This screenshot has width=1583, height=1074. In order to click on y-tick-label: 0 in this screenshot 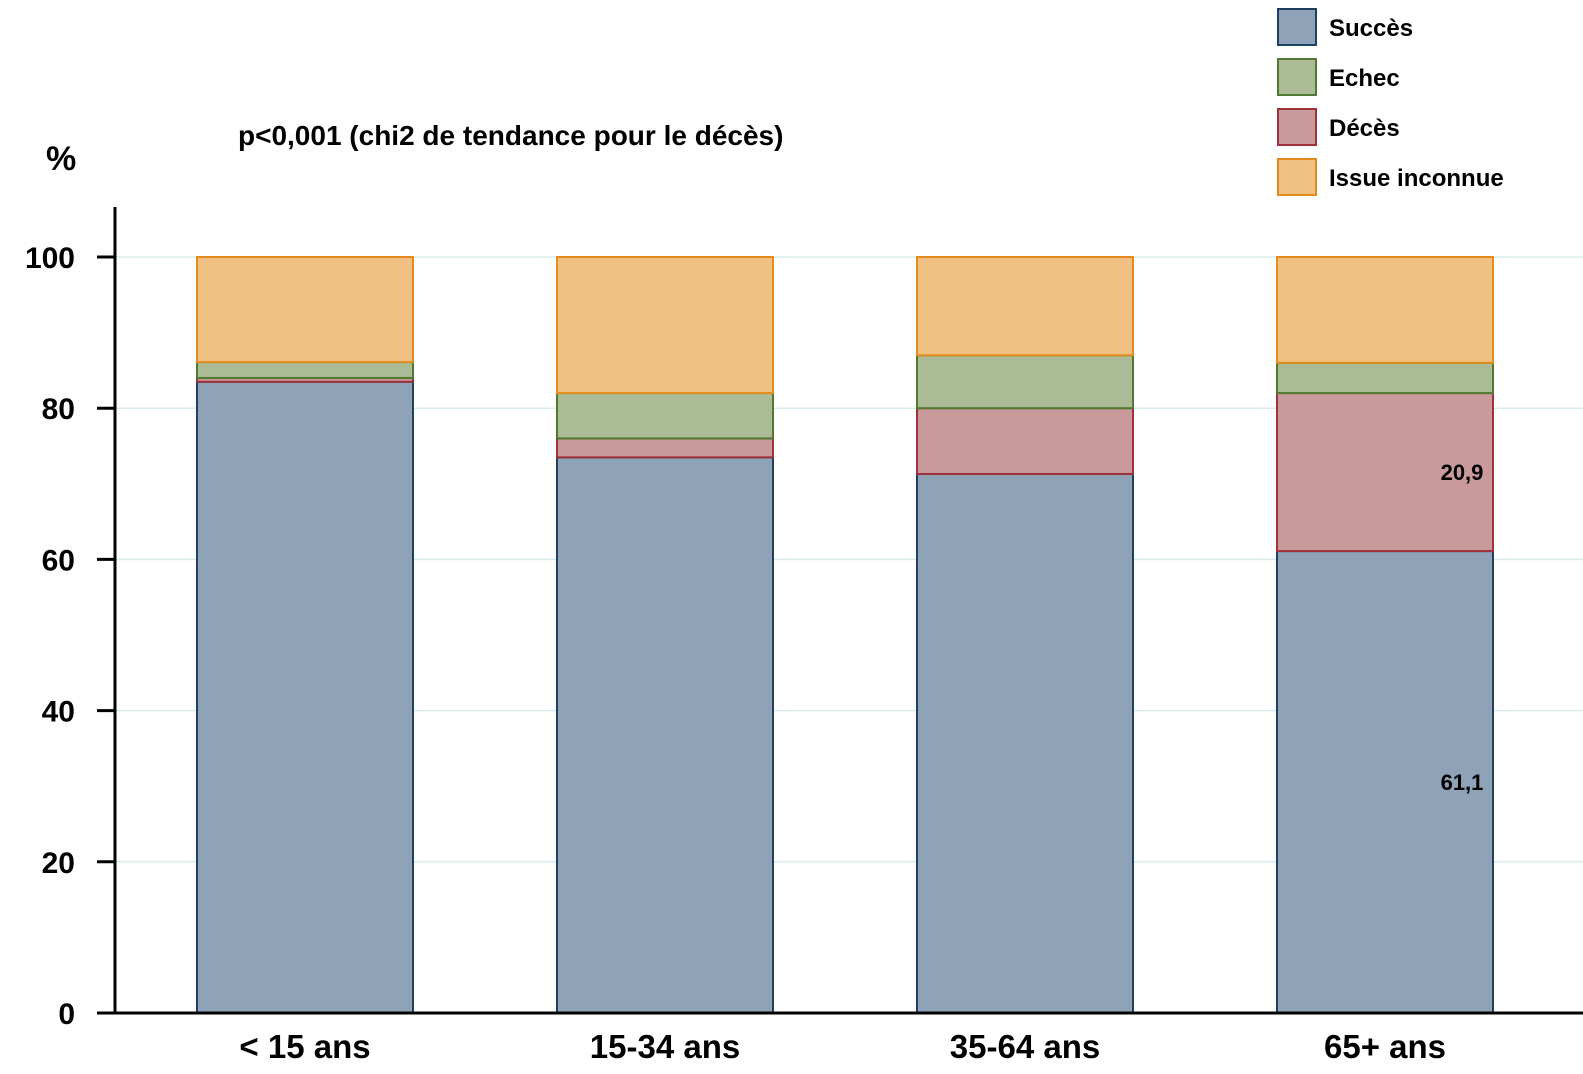, I will do `click(66, 1014)`.